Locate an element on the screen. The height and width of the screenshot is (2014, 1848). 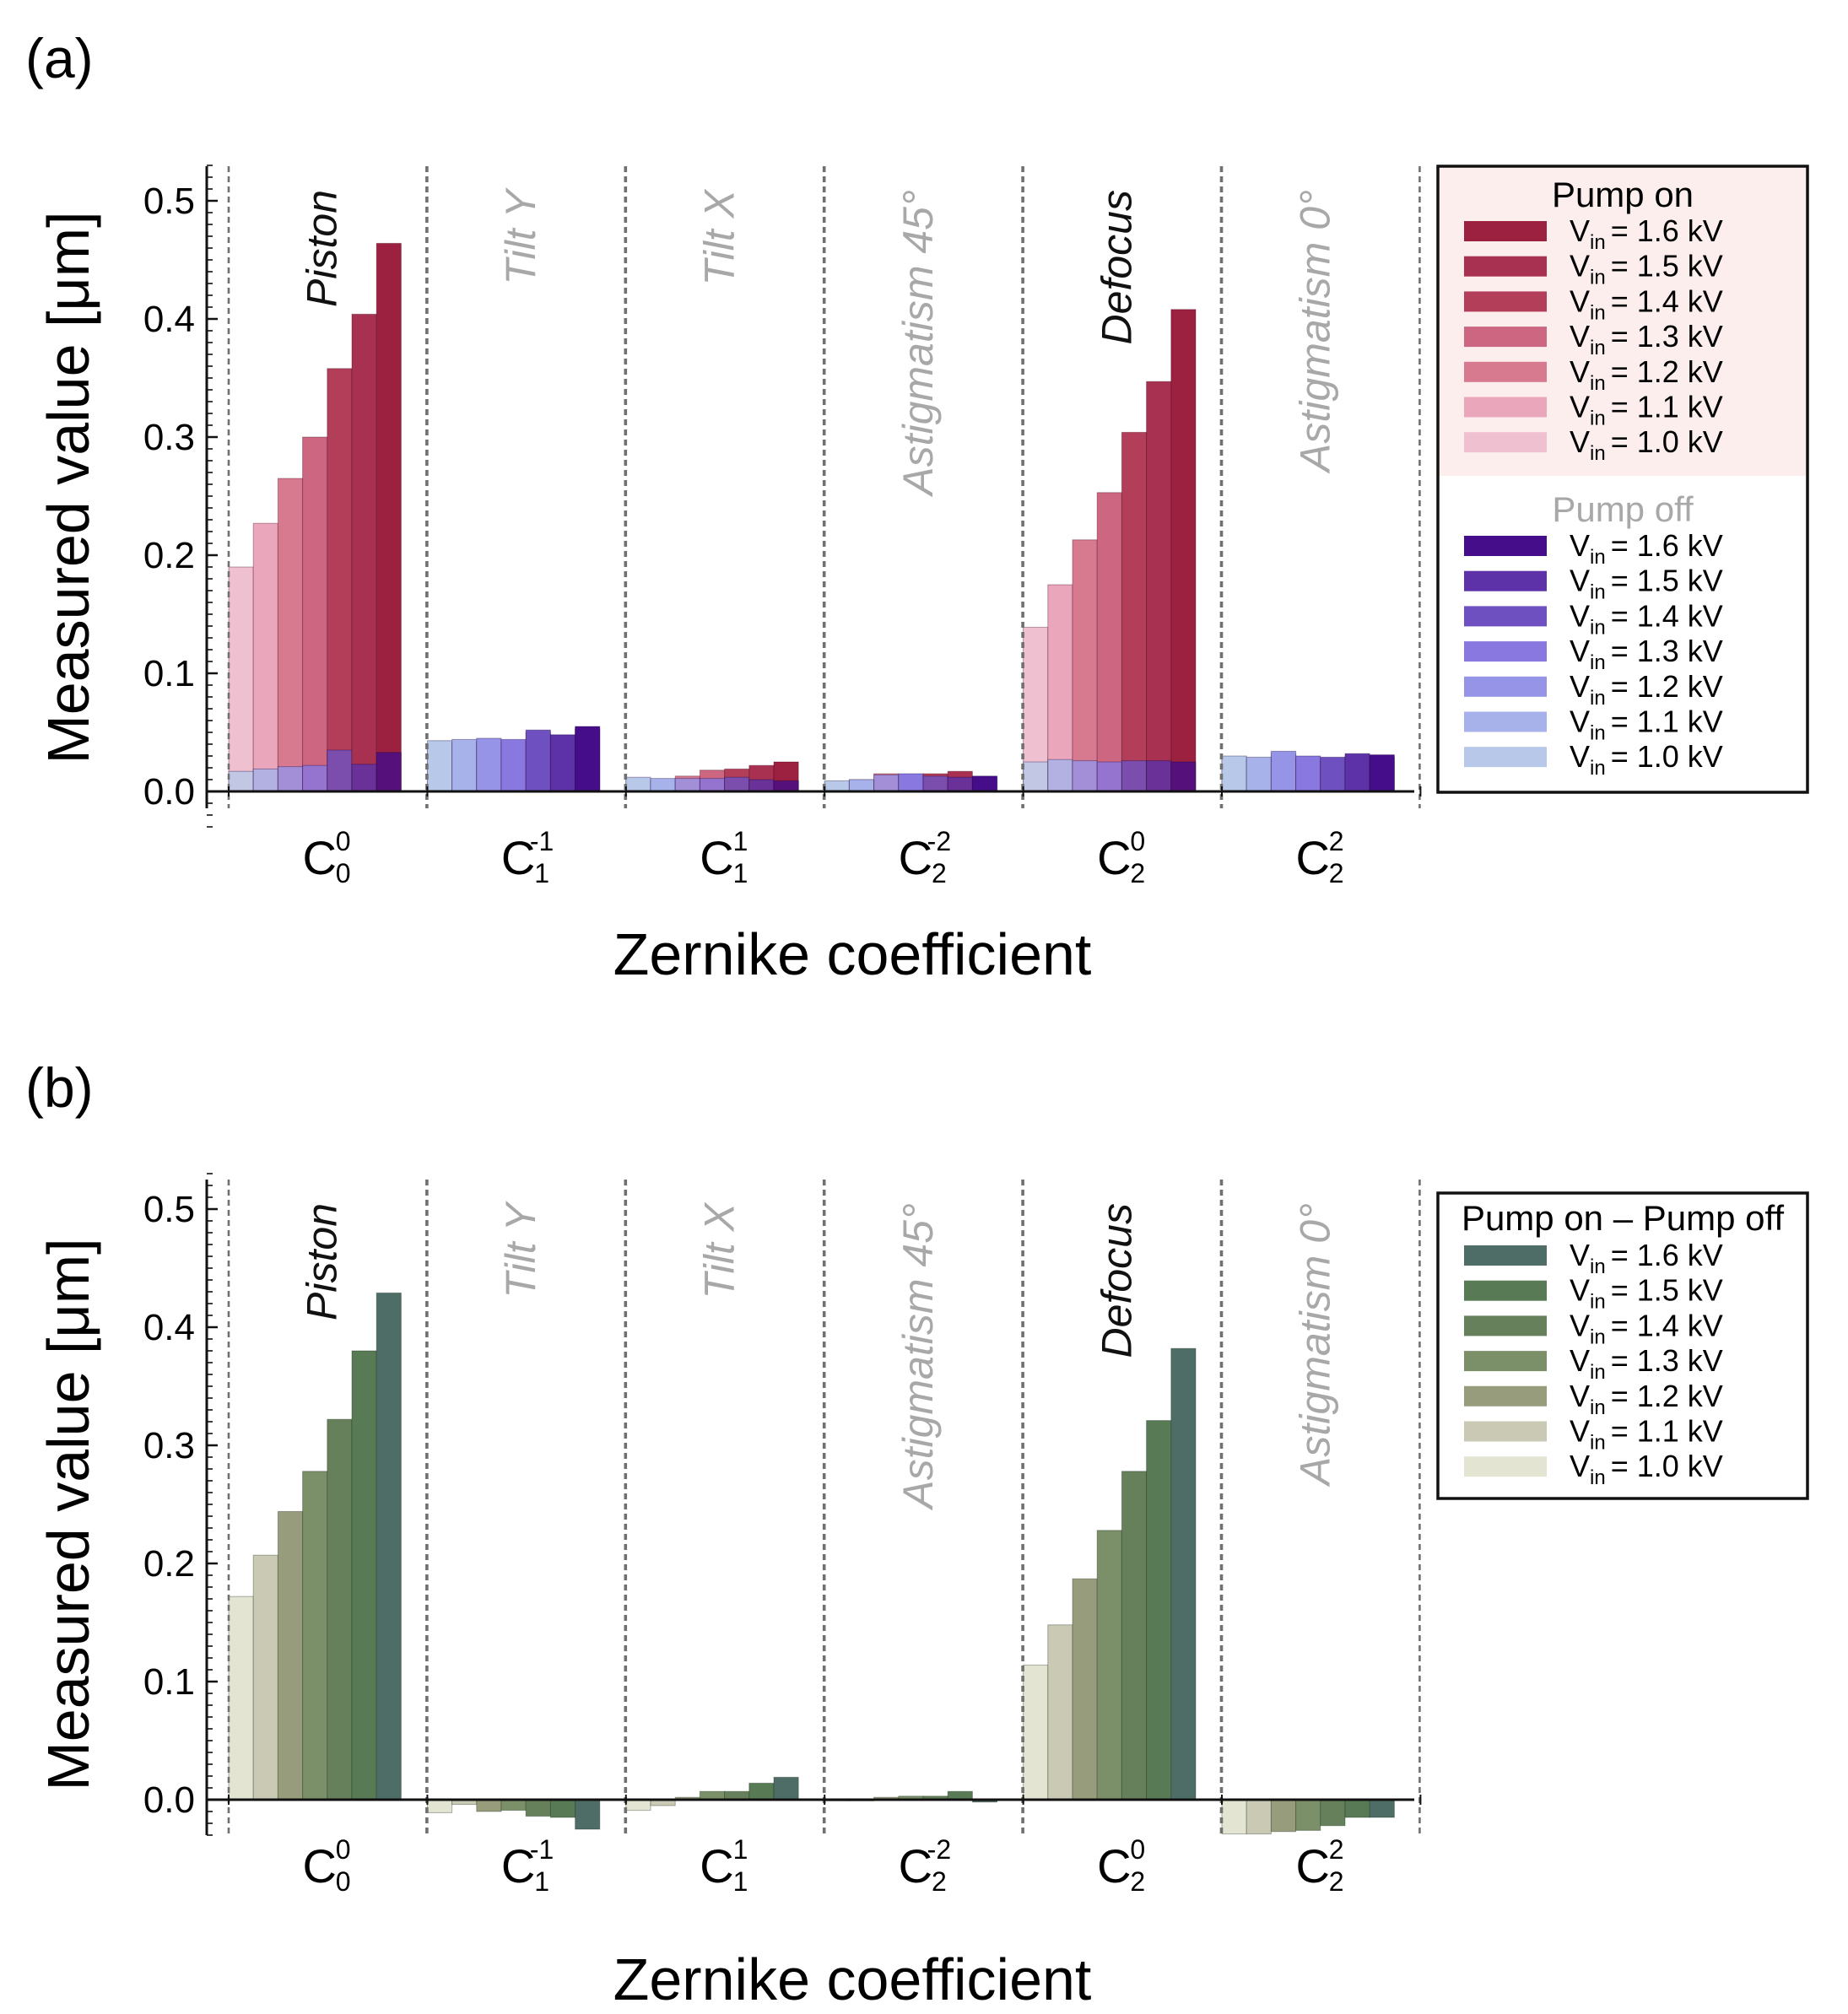
legend-pump-on-item-label: Vin = 1.0 kV is located at coordinates (1646, 444).